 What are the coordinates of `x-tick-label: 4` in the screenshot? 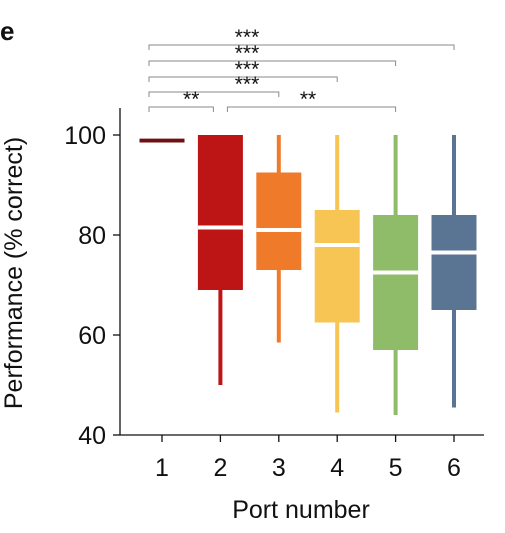 It's located at (337, 468).